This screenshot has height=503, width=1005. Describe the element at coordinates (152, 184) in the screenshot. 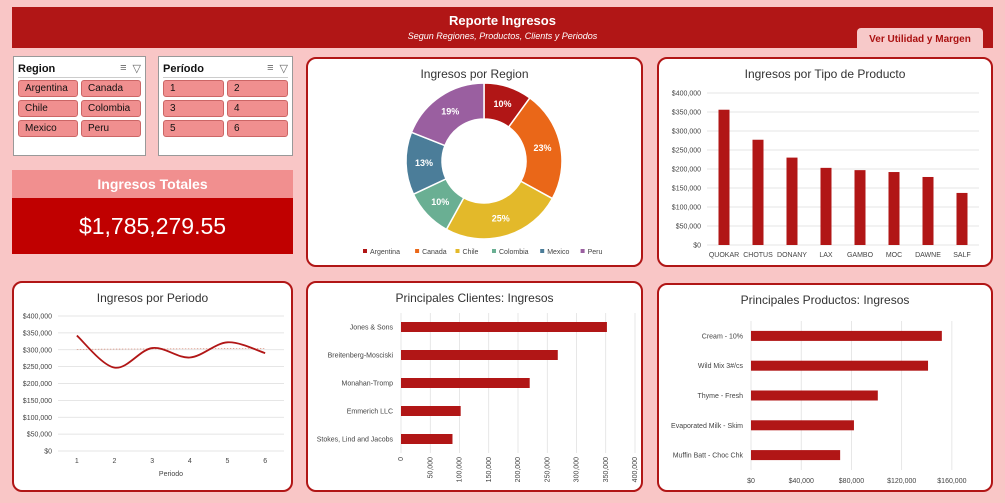

I see `kpi-label: Ingresos Totales` at that location.